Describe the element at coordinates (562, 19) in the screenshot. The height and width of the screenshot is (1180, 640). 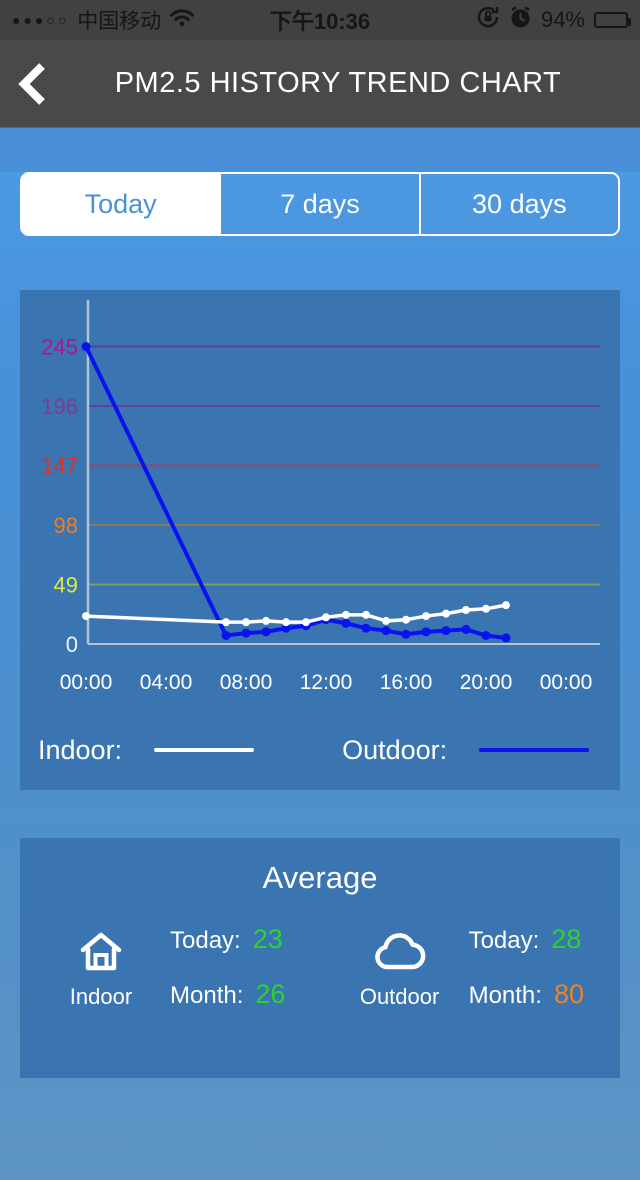
I see `battery-percent-label: 94%` at that location.